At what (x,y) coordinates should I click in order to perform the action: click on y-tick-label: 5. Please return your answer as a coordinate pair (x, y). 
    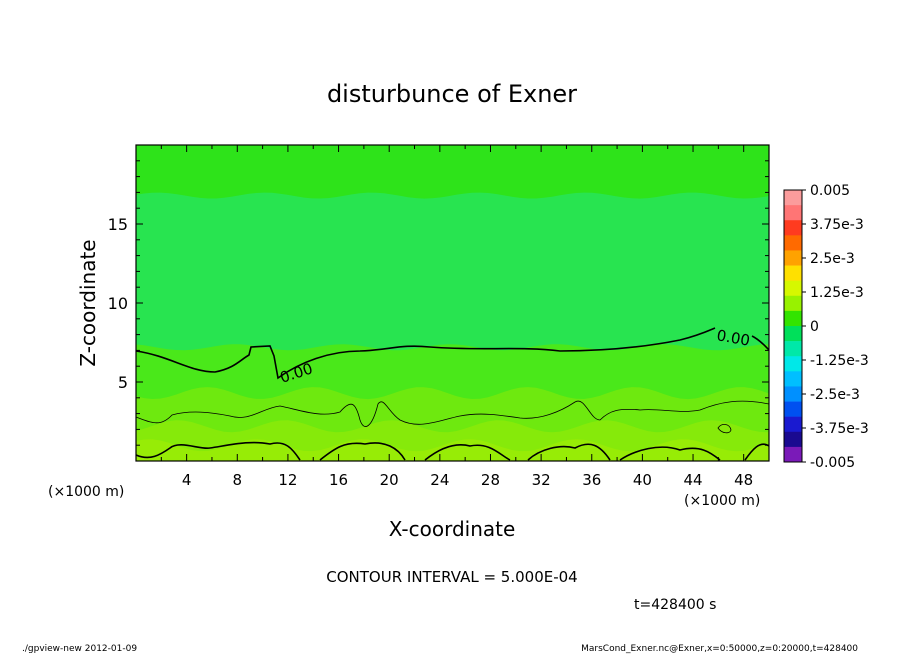
    Looking at the image, I should click on (123, 382).